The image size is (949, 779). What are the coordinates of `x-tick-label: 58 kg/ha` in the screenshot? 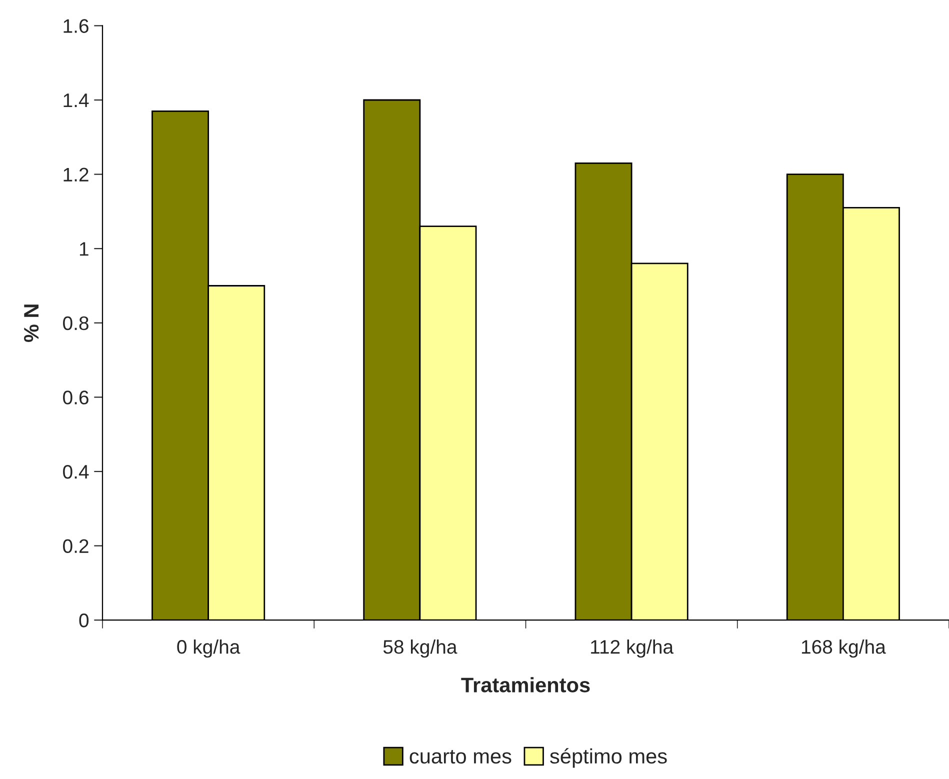 It's located at (420, 649).